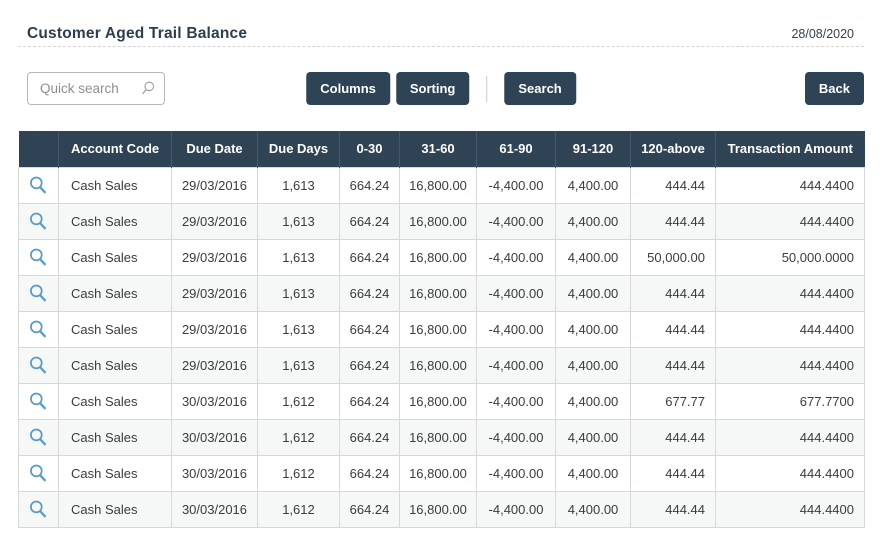 This screenshot has height=541, width=882. I want to click on toolbar-center-group: Columns Sorting Search, so click(441, 88).